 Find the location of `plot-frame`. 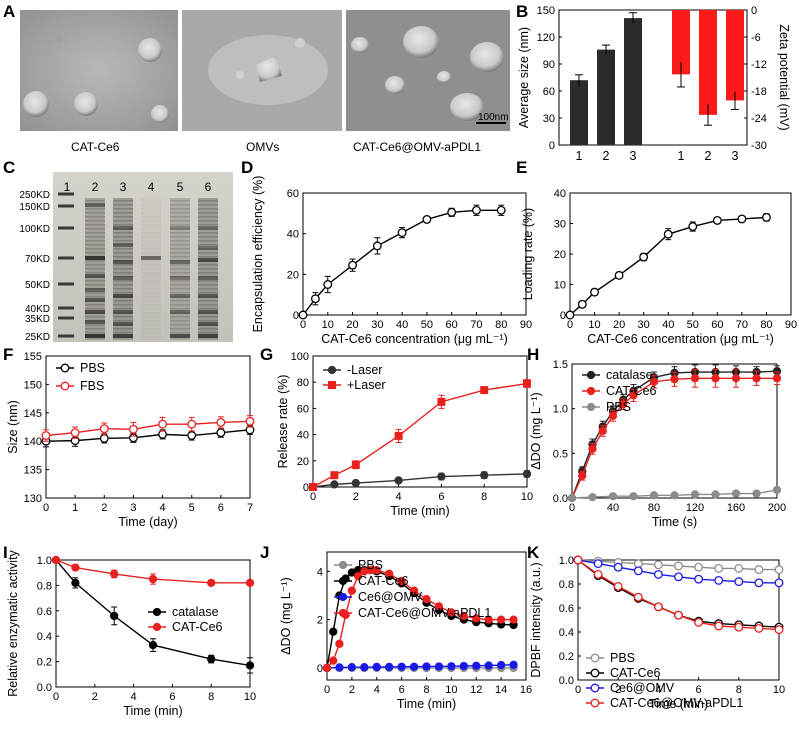

plot-frame is located at coordinates (678, 620).